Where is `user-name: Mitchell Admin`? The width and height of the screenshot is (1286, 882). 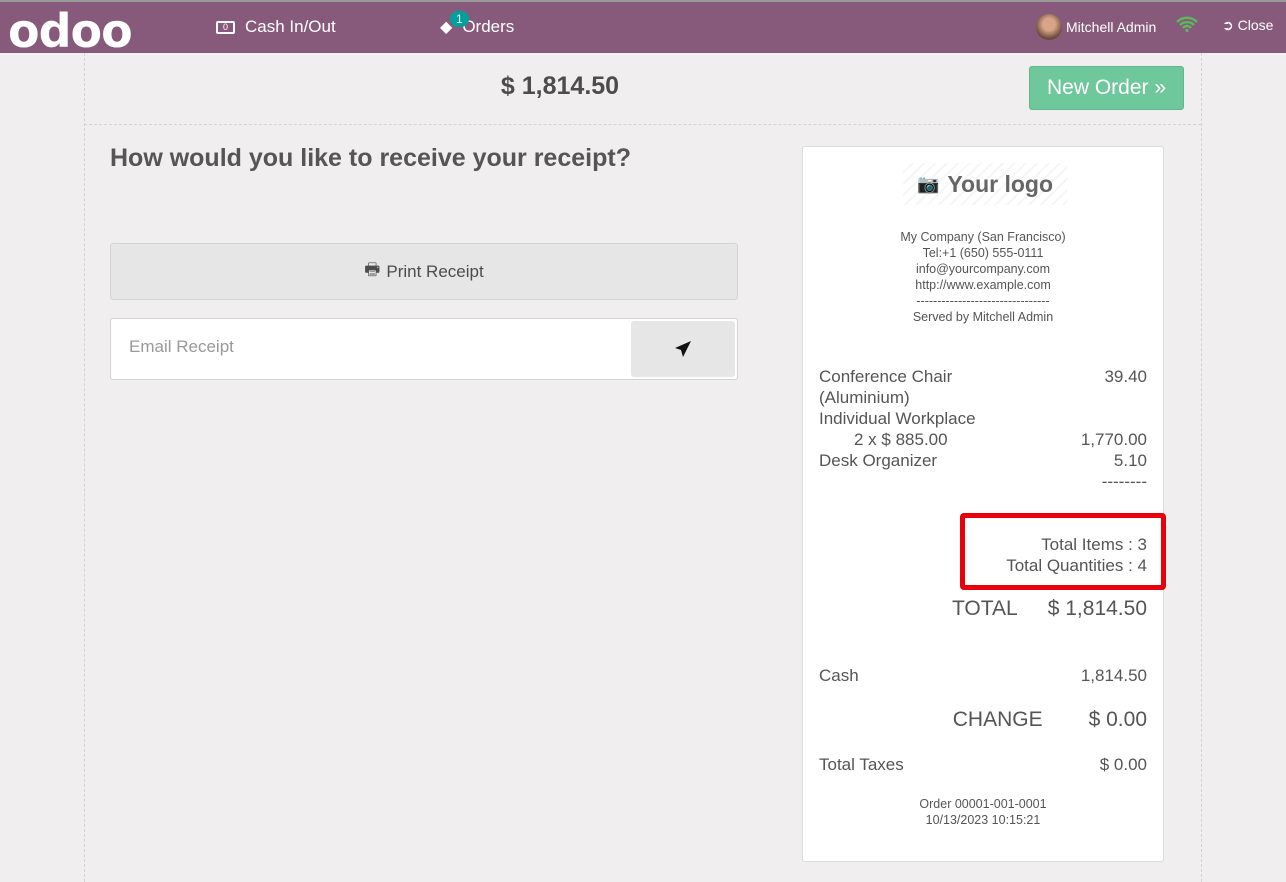
user-name: Mitchell Admin is located at coordinates (1111, 27).